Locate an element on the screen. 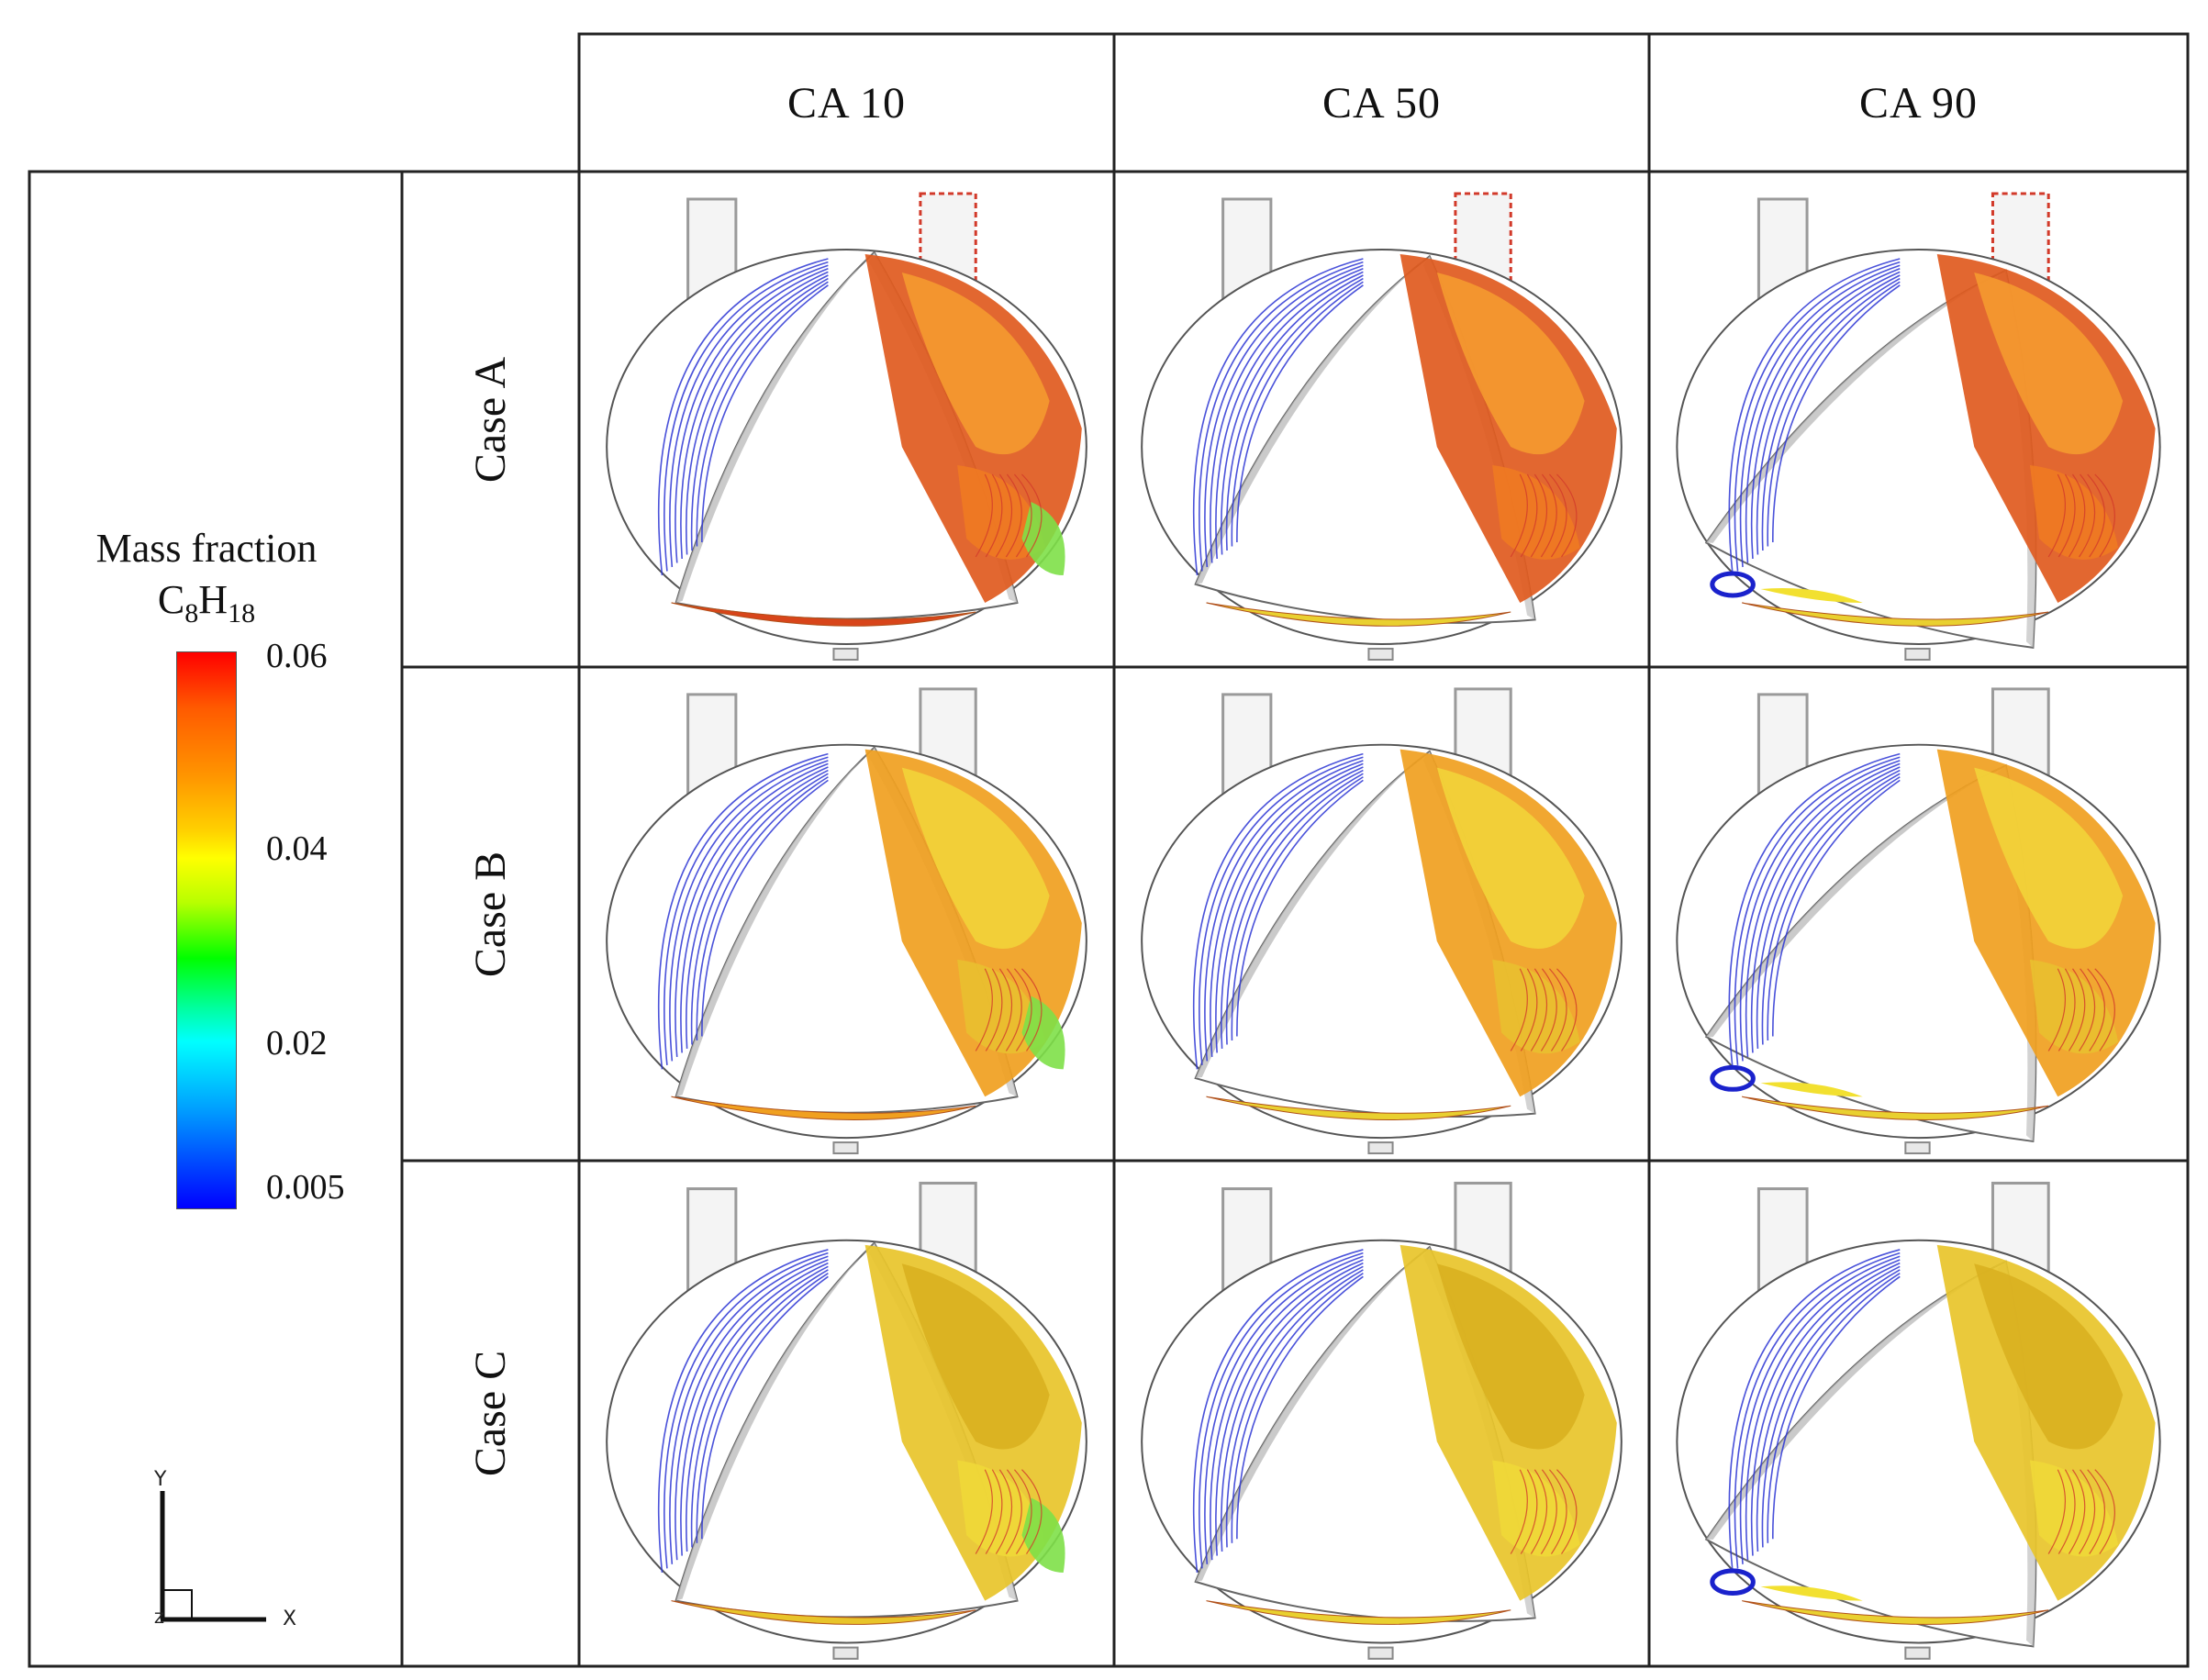 The width and height of the screenshot is (2208, 1680). colorbar-tick-0.04: 0.04 is located at coordinates (297, 848).